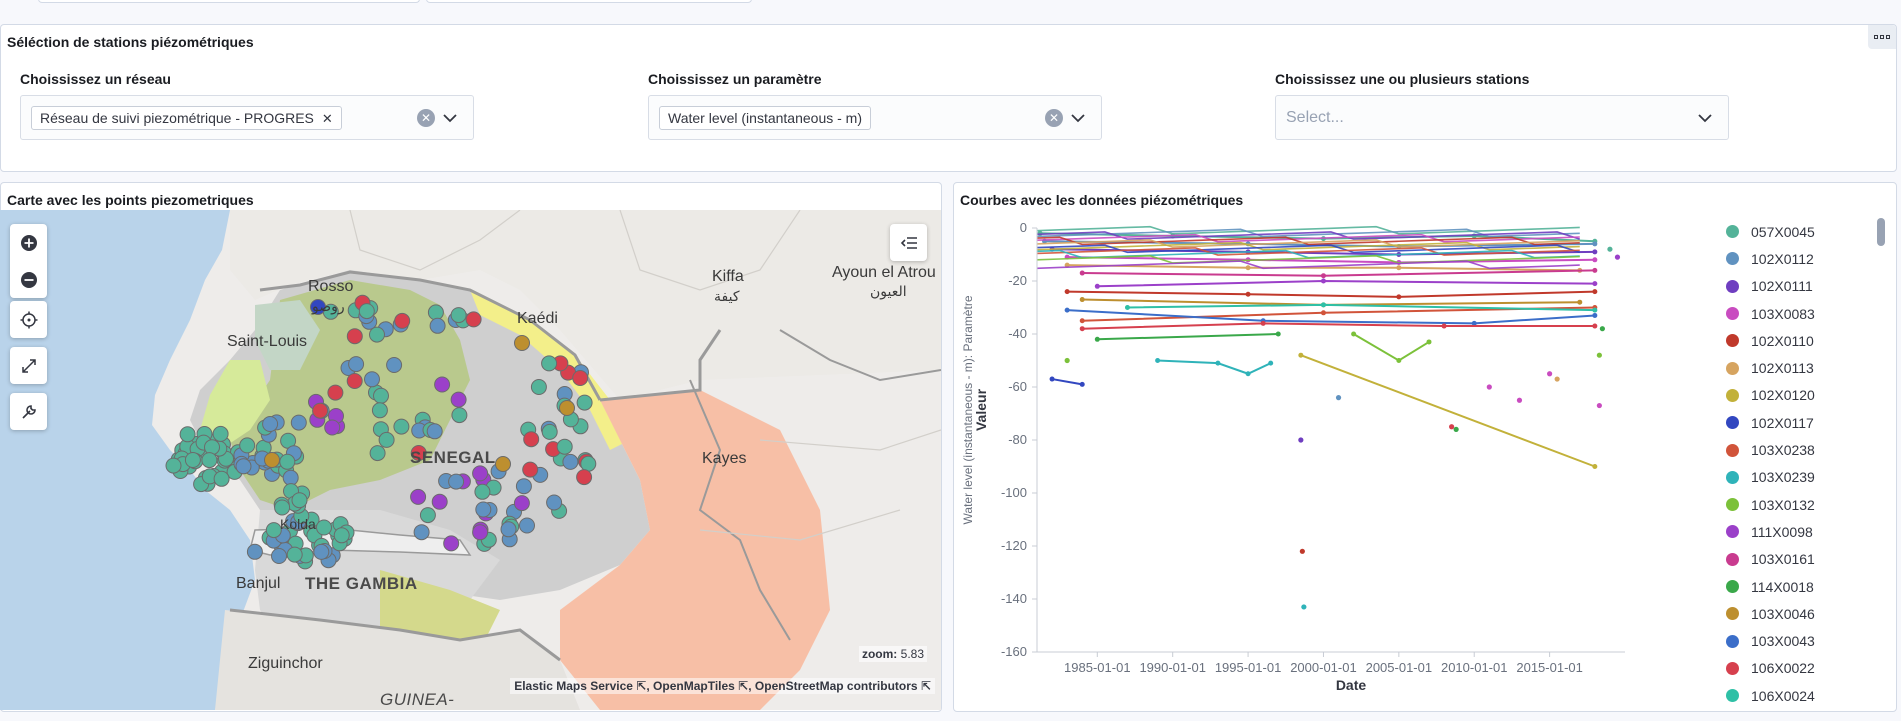 Image resolution: width=1901 pixels, height=721 pixels. I want to click on legend-item: 103X0083, so click(1804, 313).